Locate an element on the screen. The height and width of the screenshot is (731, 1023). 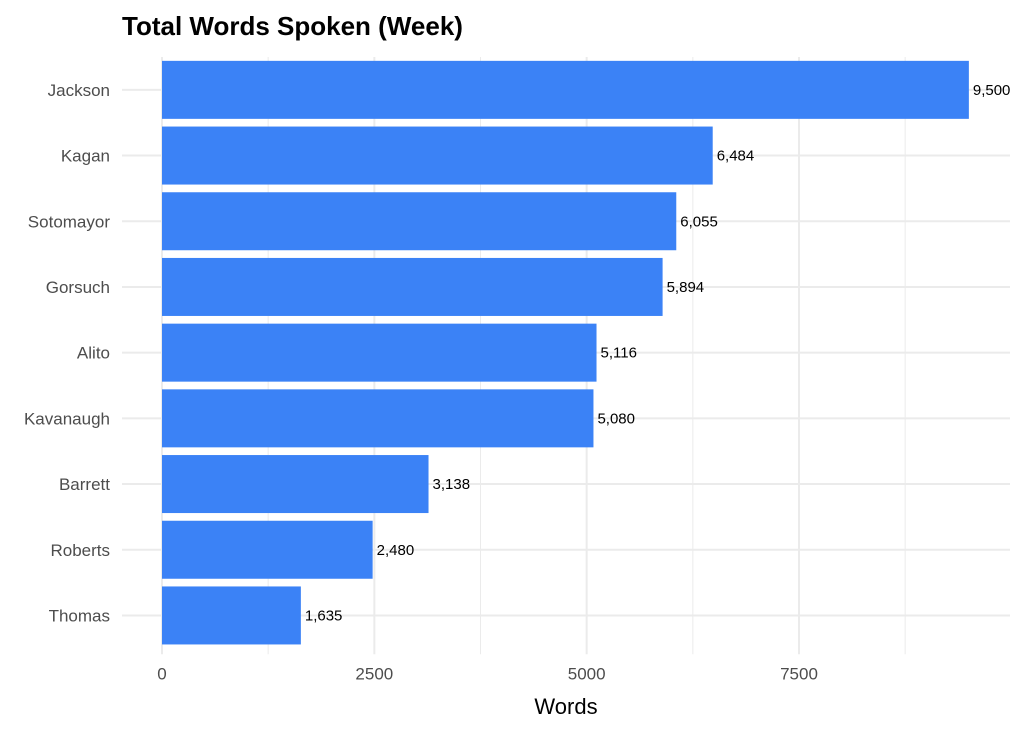
data-label: 3,138 is located at coordinates (452, 484).